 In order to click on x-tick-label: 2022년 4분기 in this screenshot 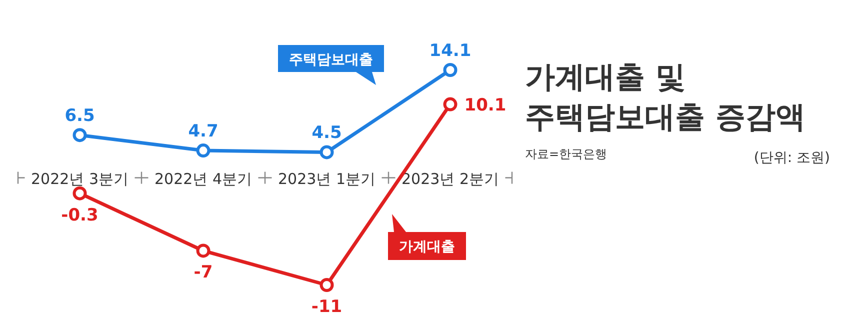, I will do `click(203, 179)`.